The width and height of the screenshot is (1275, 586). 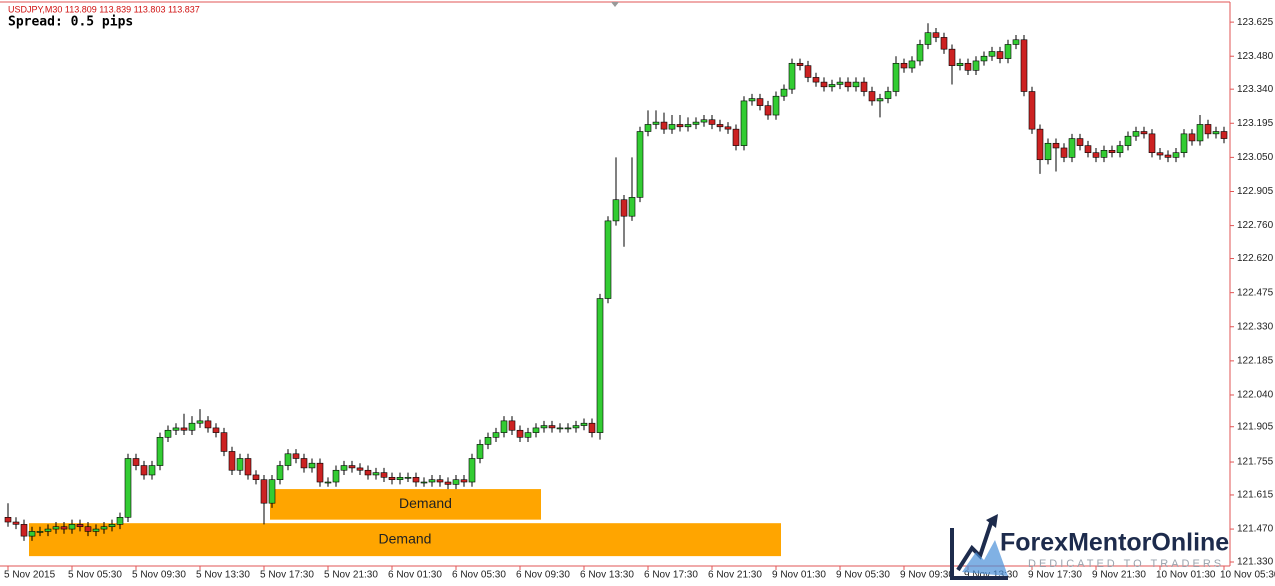 What do you see at coordinates (95, 575) in the screenshot?
I see `x-tick-label: 5 Nov 05:30` at bounding box center [95, 575].